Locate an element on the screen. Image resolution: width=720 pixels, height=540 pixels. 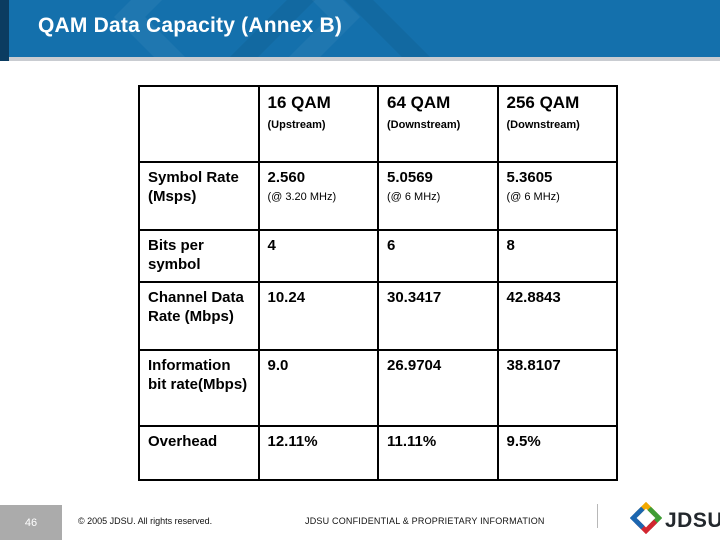
table-row-bits-per-symbol: Bits per symbol 4 6 8 is located at coordinates (378, 256).